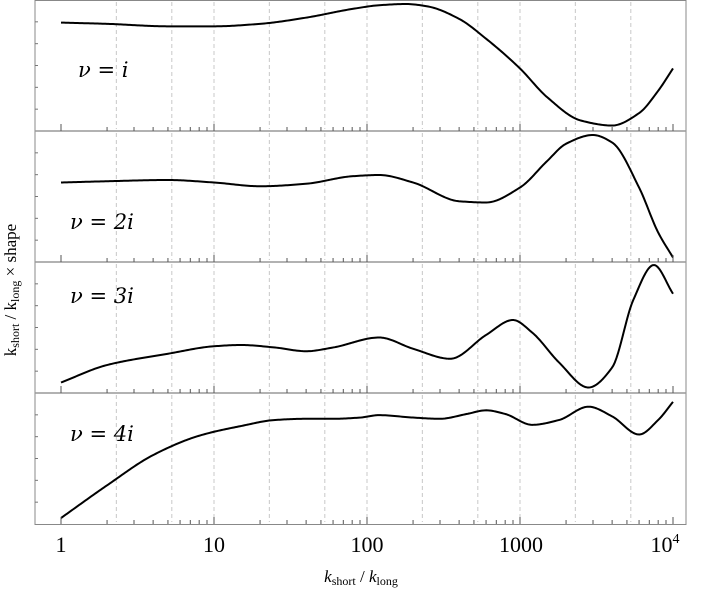  Describe the element at coordinates (11, 290) in the screenshot. I see `y-axis-label: kshort / klong × shape` at that location.